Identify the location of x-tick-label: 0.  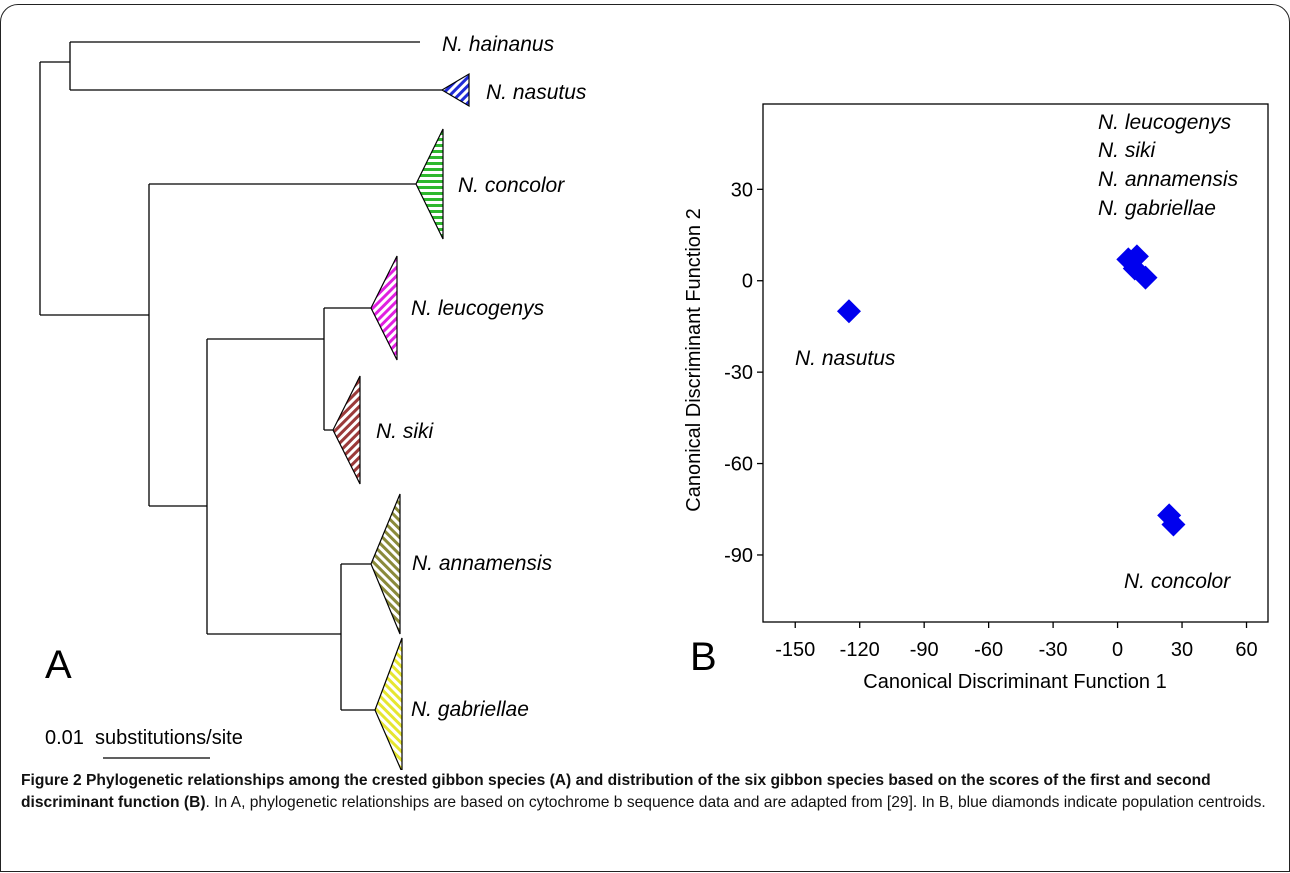
(1117, 650).